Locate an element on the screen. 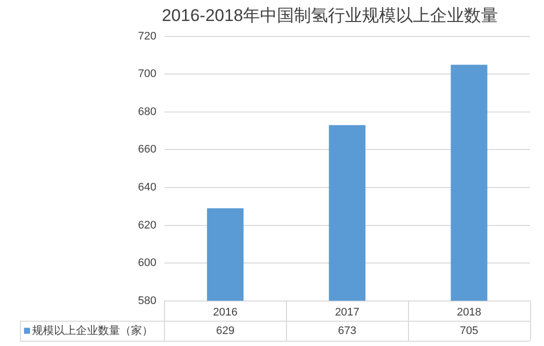  chart-title: 2016-2018年中国制氢行业规模以上企业数量 is located at coordinates (330, 15).